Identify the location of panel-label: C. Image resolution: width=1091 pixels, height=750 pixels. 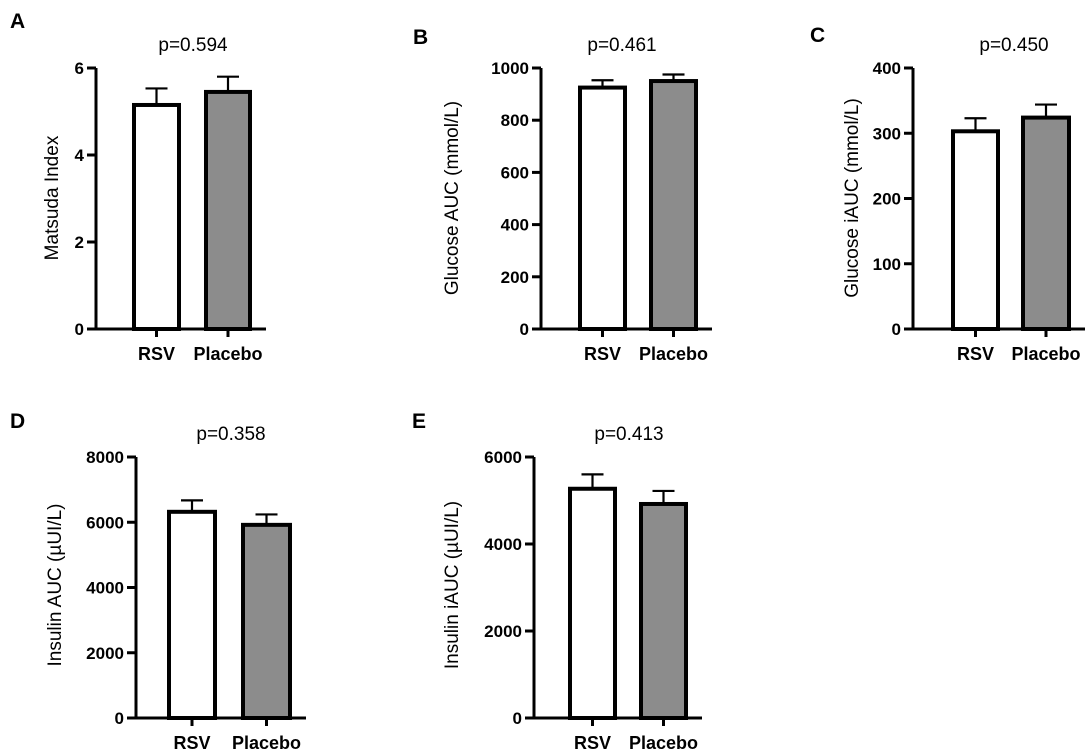
(817, 35).